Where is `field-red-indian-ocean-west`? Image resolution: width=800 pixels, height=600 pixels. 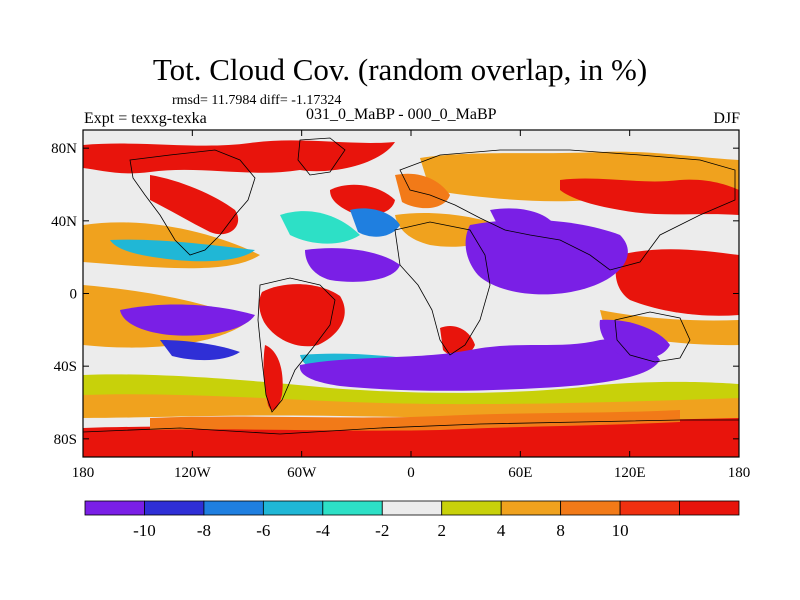 field-red-indian-ocean-west is located at coordinates (457, 341).